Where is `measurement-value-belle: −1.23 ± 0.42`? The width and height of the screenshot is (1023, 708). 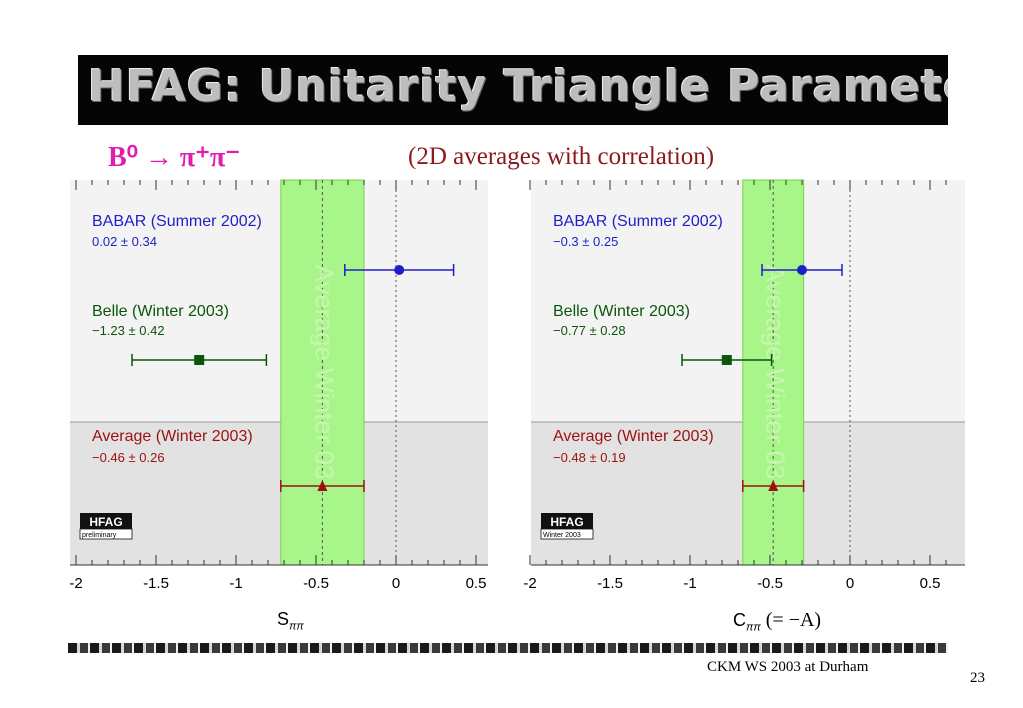 measurement-value-belle: −1.23 ± 0.42 is located at coordinates (128, 330).